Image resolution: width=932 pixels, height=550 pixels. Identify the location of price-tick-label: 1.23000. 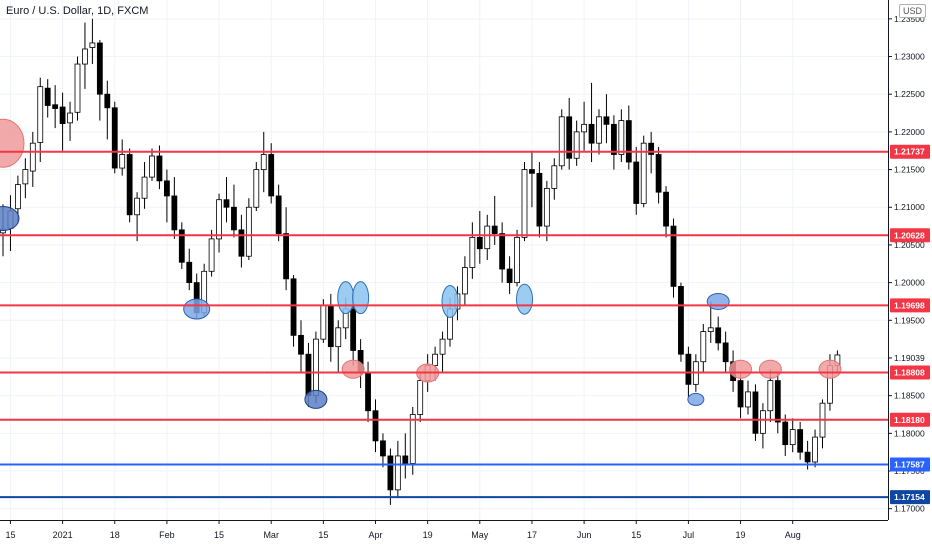
(909, 57).